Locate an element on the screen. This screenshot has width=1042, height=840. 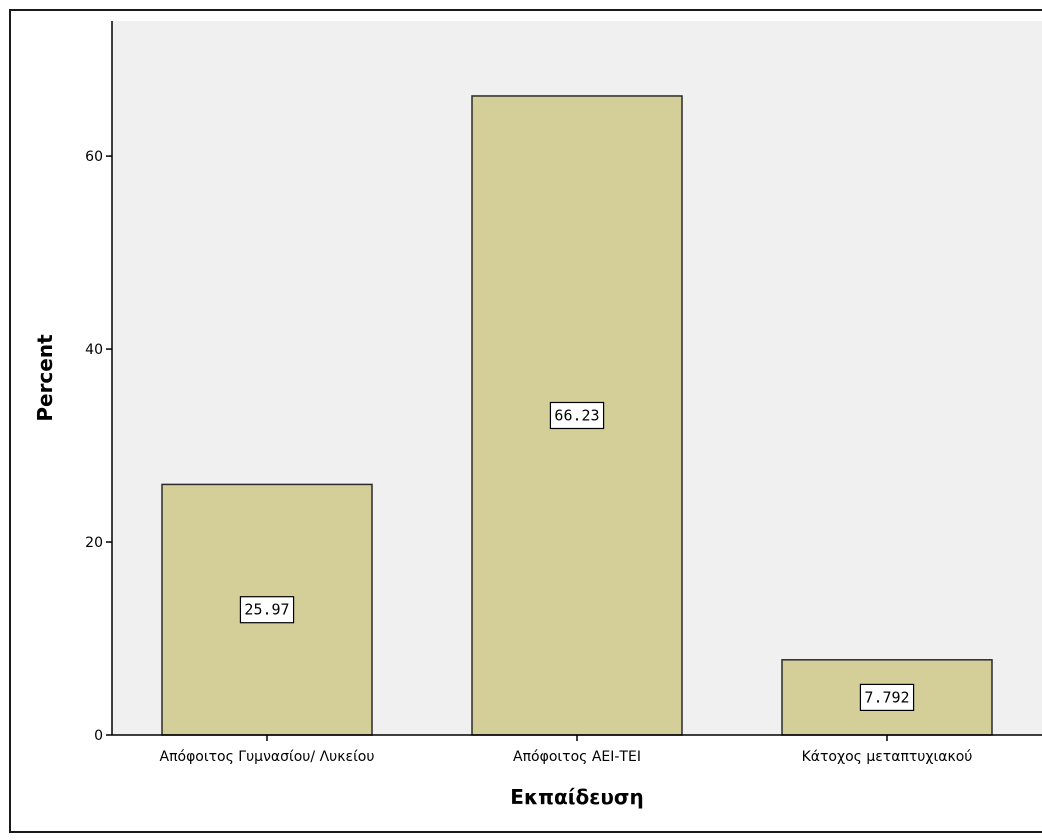
x-tick-label: Απόφοιτος ΑΕΙ-ΤΕΙ is located at coordinates (577, 757).